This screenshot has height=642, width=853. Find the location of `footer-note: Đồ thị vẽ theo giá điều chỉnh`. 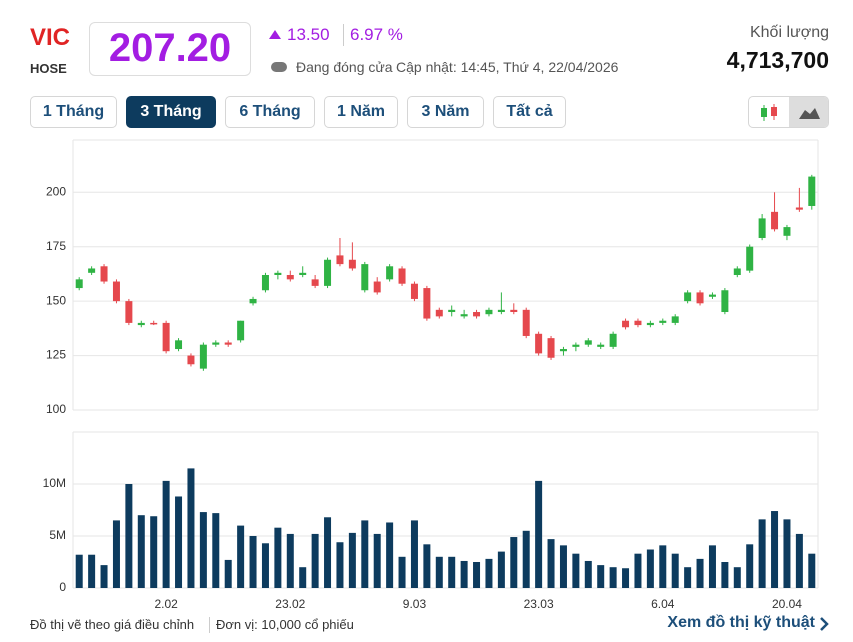

footer-note: Đồ thị vẽ theo giá điều chỉnh is located at coordinates (112, 624).